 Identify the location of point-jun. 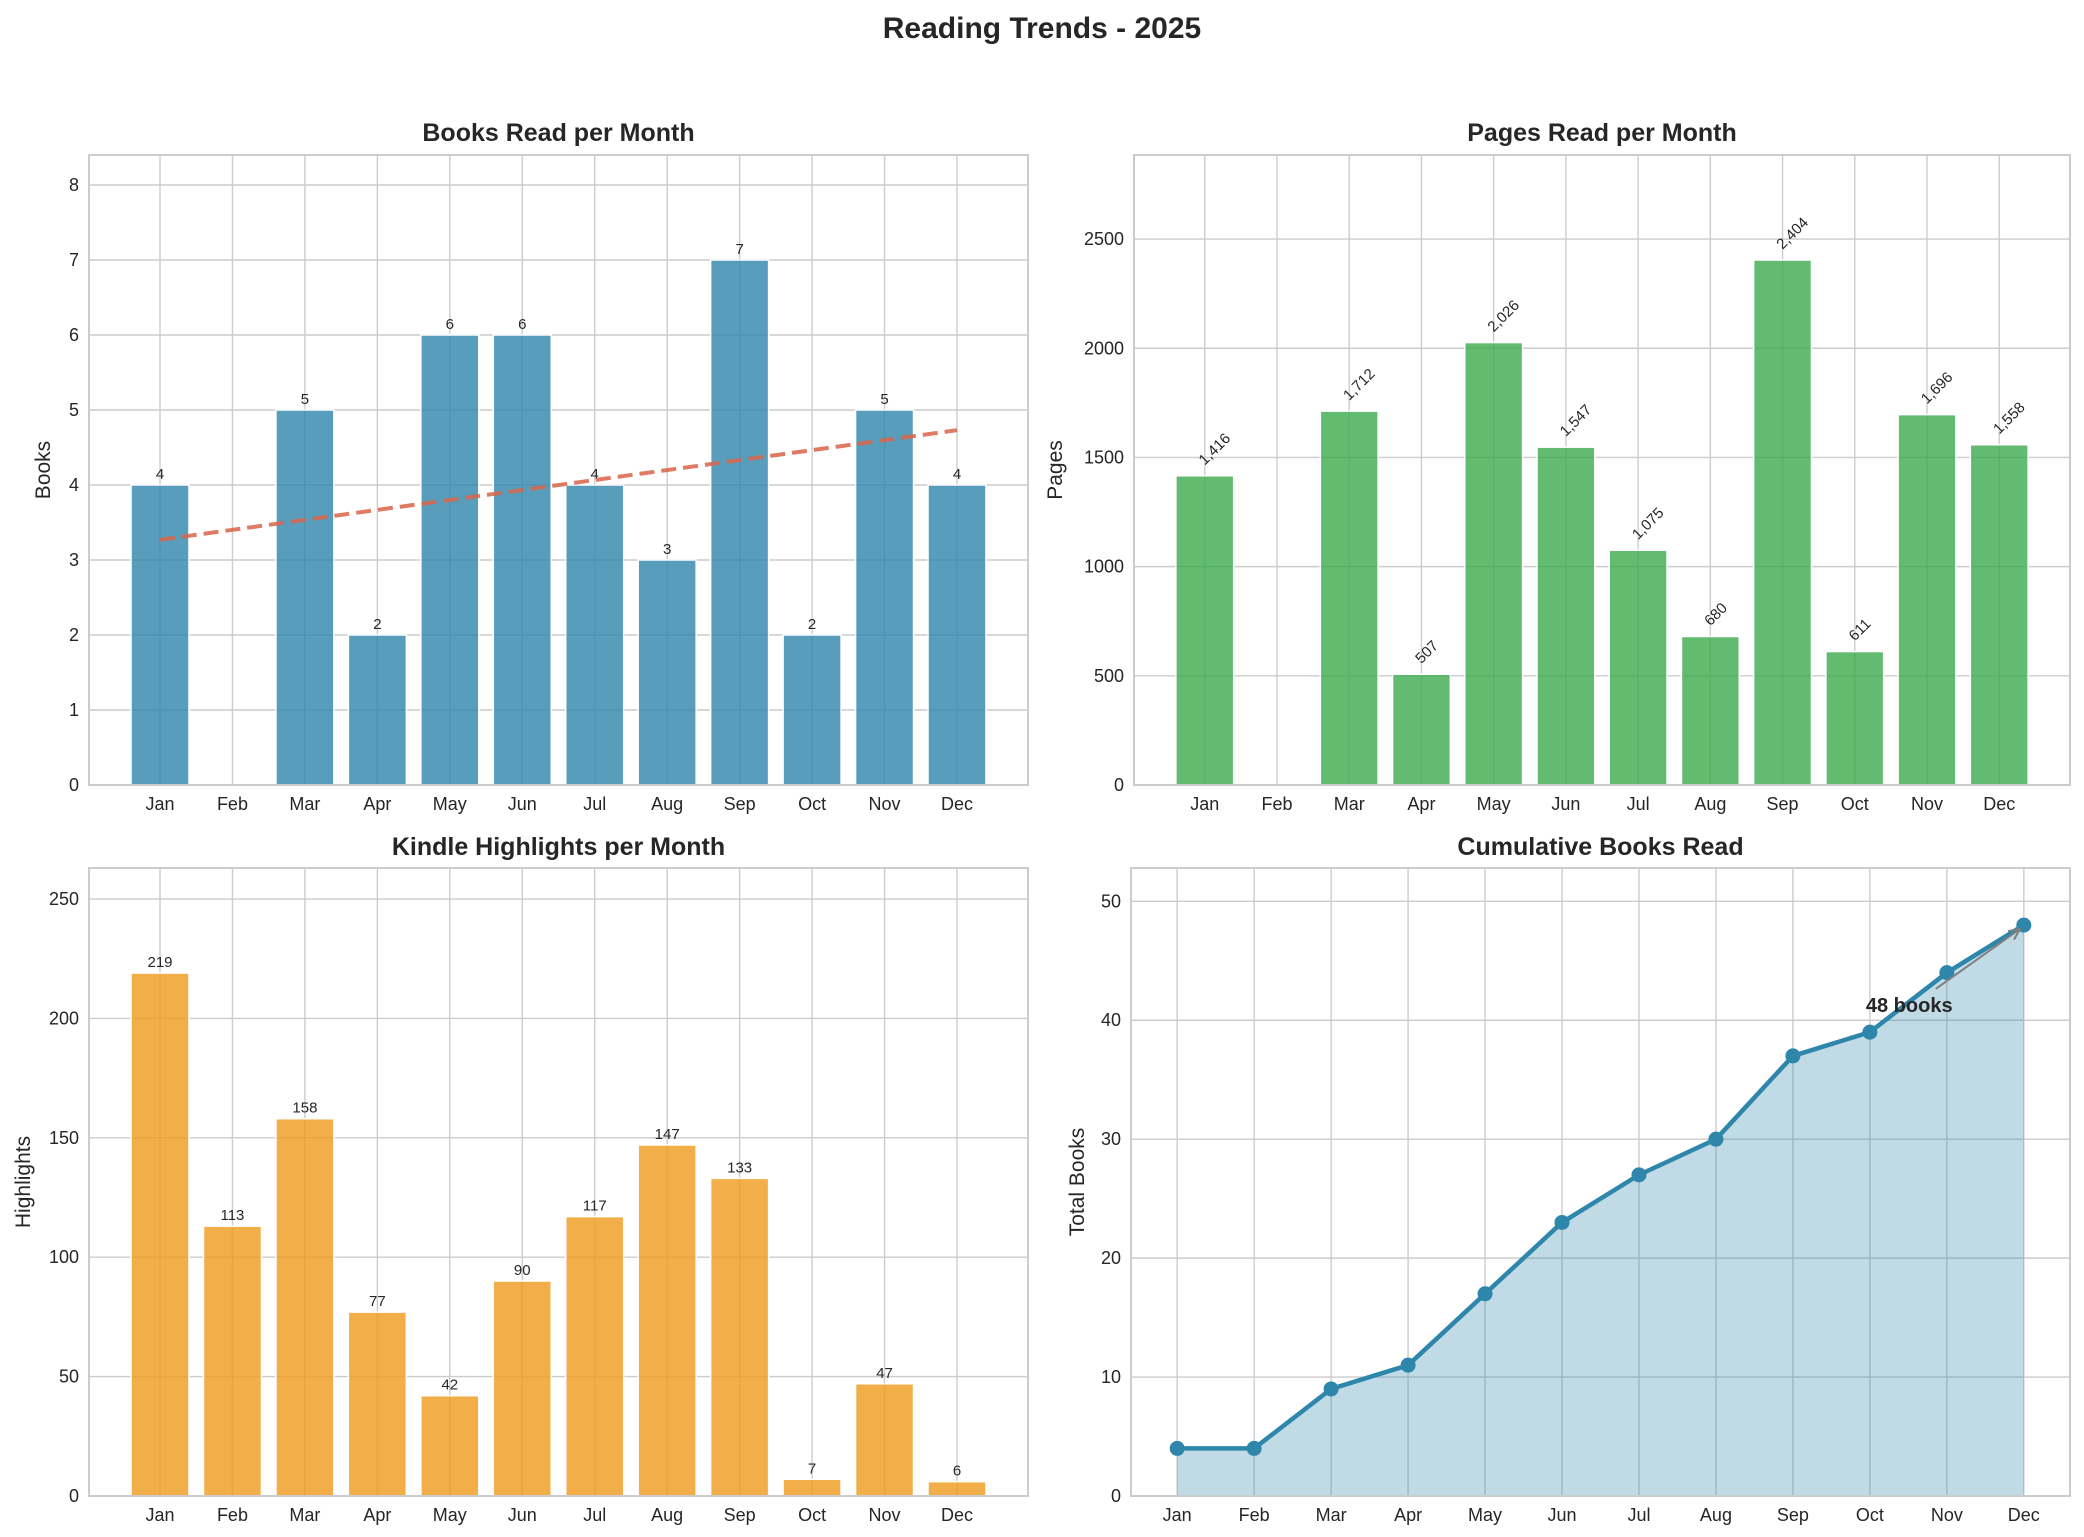
(1562, 1222).